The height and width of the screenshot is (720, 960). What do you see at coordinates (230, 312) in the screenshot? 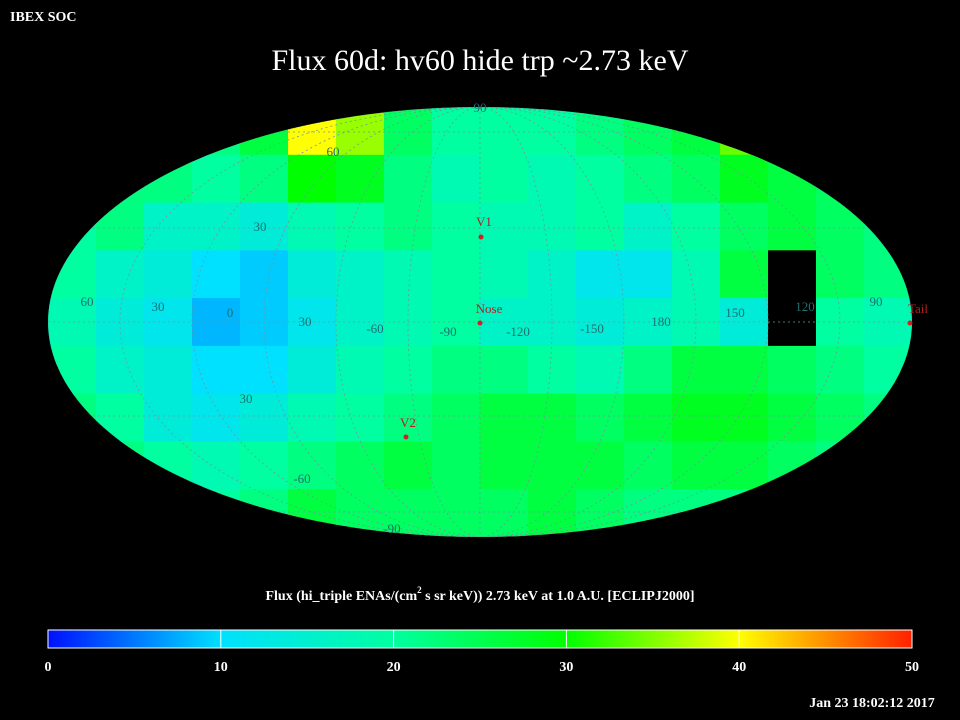
I see `grid-label: 0` at bounding box center [230, 312].